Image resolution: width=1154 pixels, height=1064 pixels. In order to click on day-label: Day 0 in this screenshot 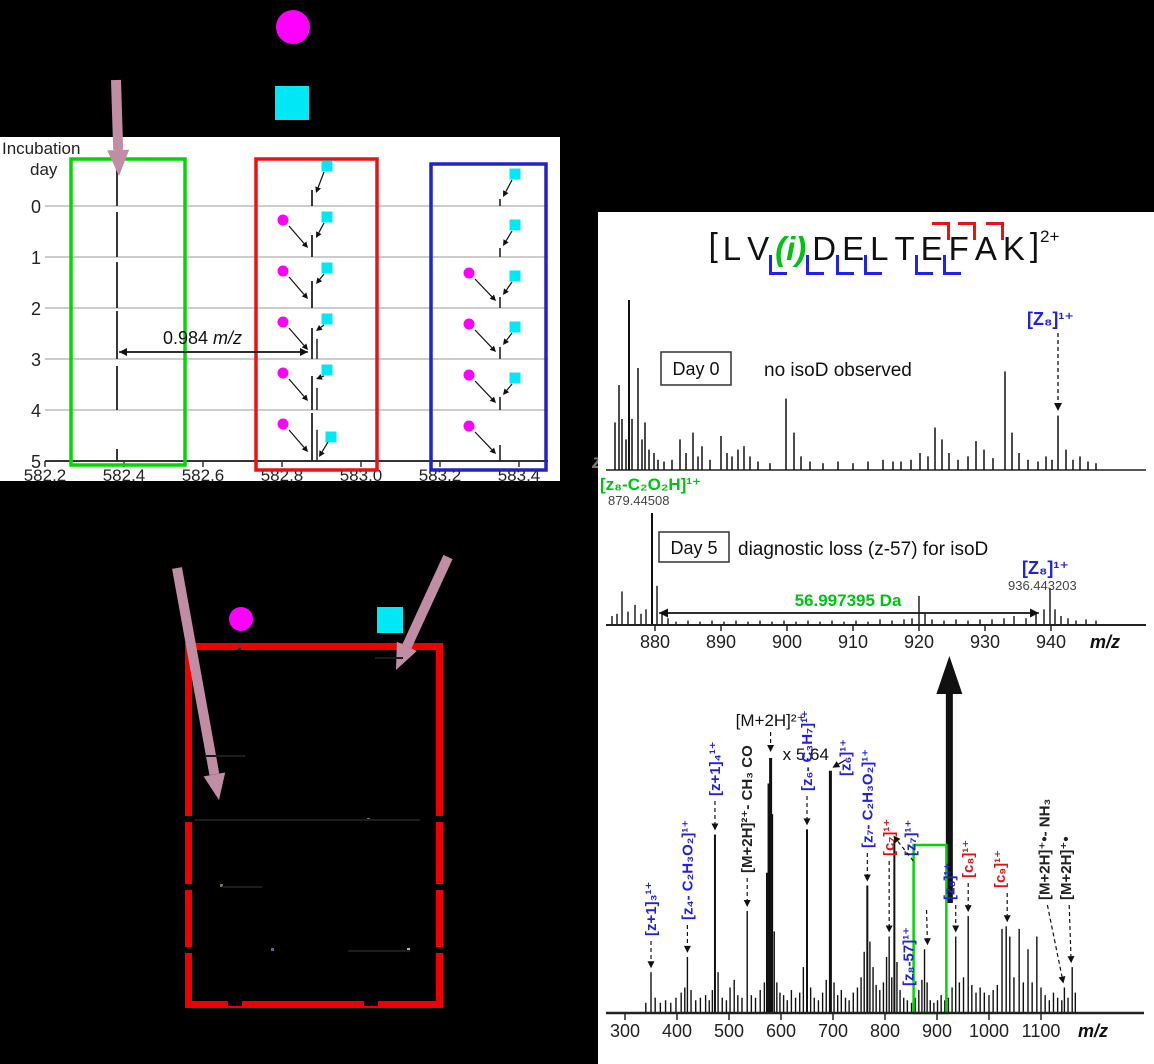, I will do `click(695, 369)`.